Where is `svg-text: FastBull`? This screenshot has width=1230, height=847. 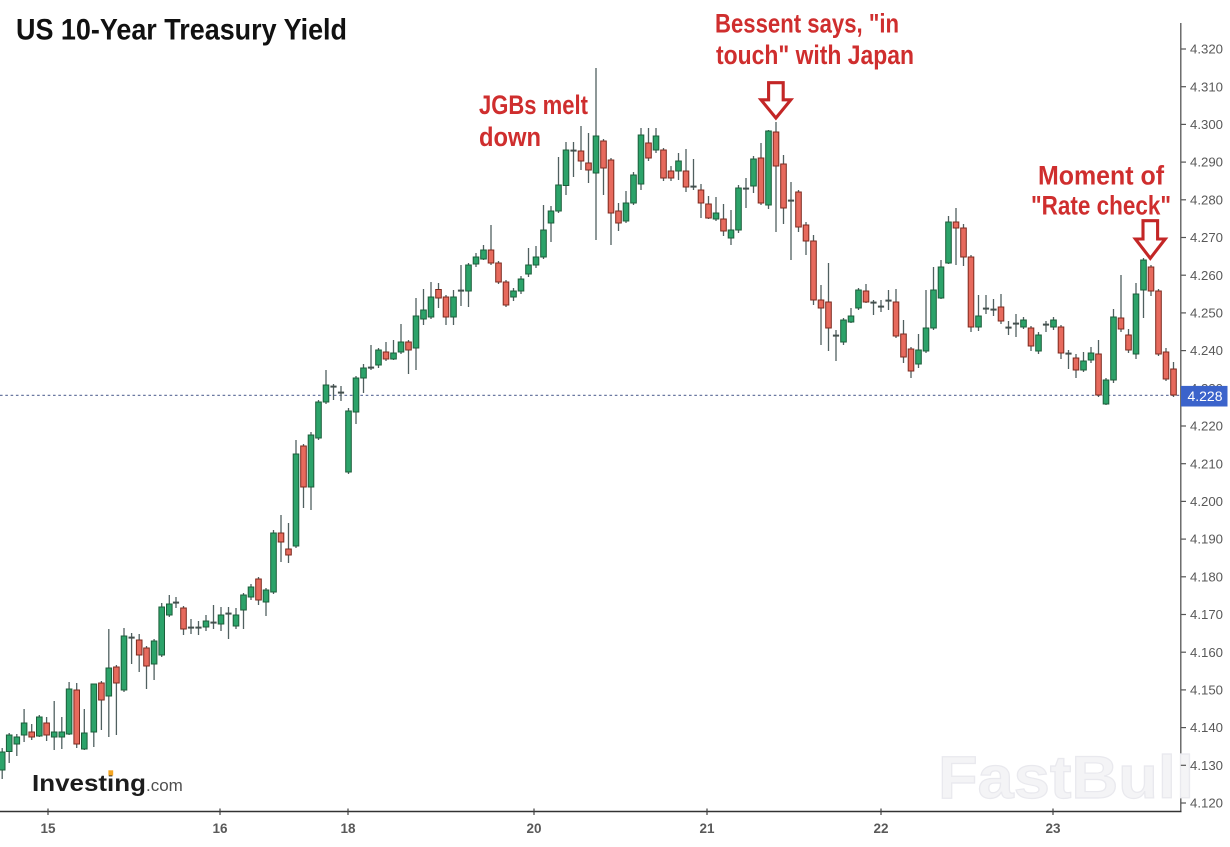 svg-text: FastBull is located at coordinates (1066, 777).